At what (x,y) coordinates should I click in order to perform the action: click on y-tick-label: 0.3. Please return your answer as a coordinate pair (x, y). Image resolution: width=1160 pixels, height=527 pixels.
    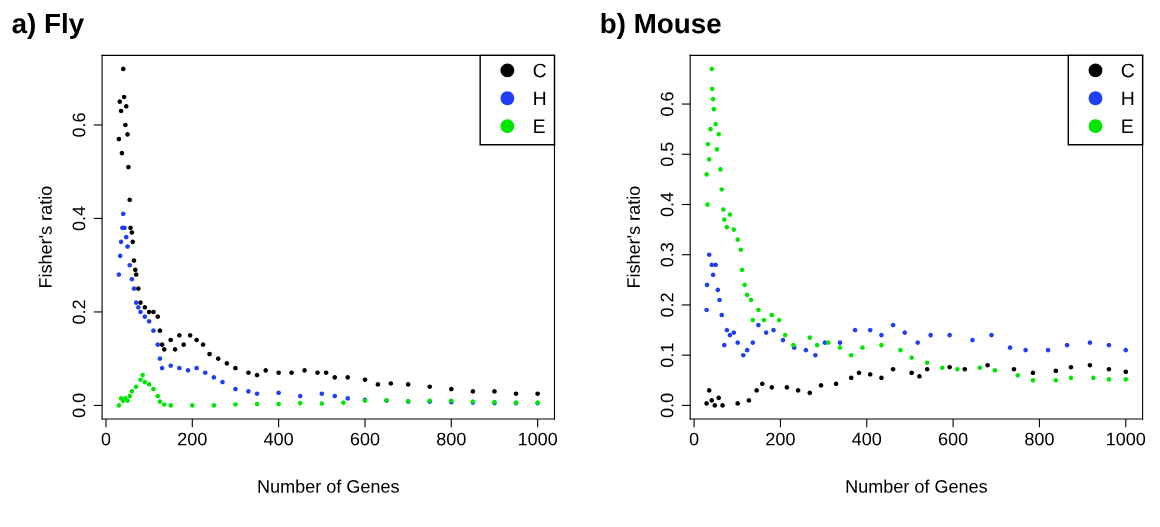
    Looking at the image, I should click on (667, 254).